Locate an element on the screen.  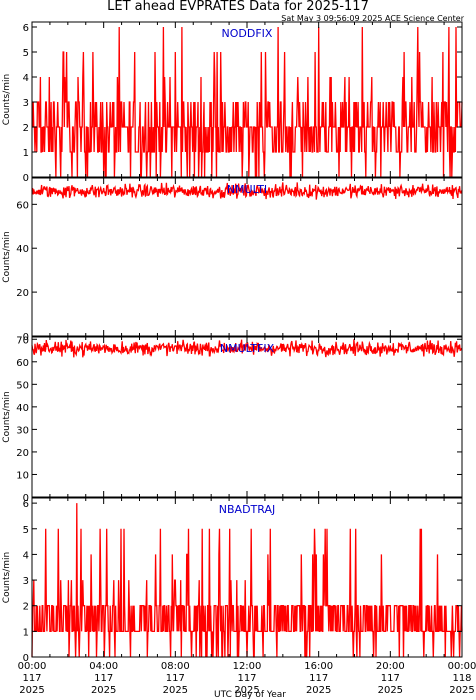
x-tick-text: 08:00 is located at coordinates (175, 666).